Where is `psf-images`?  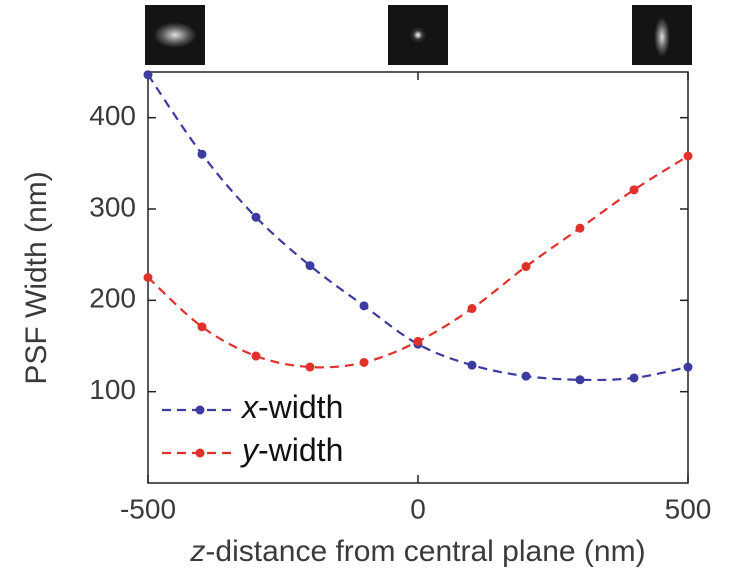 psf-images is located at coordinates (418, 35).